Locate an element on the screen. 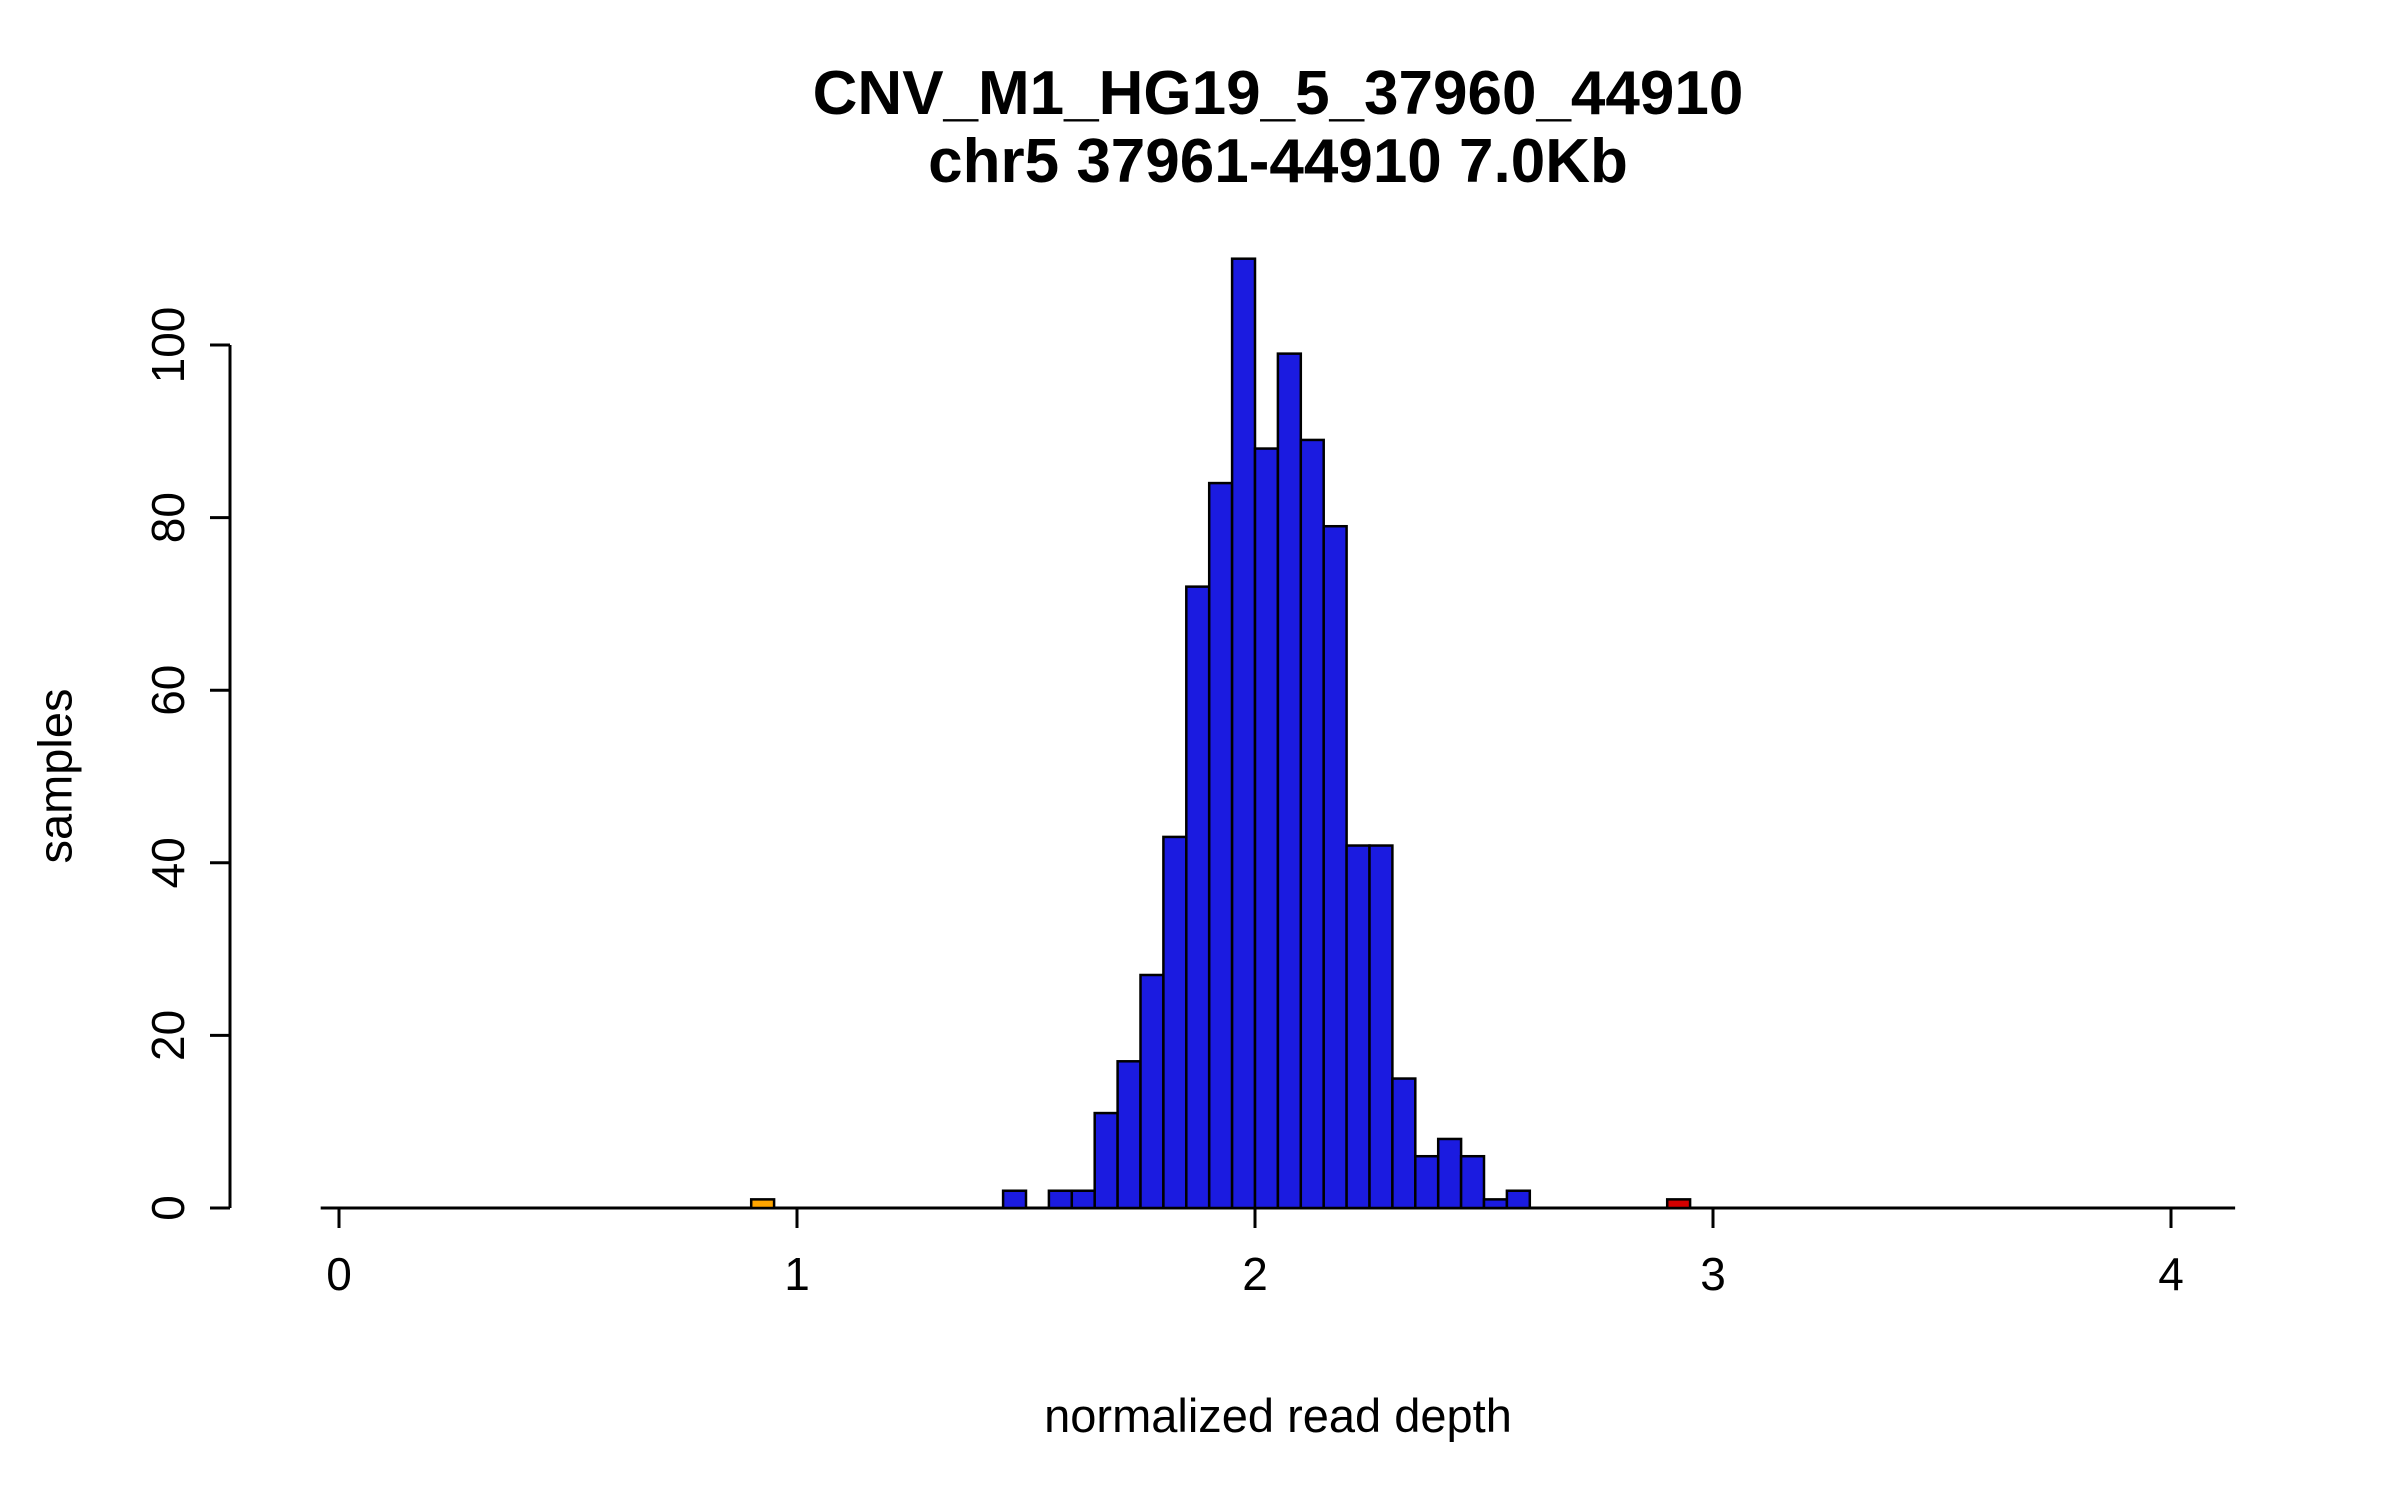 The image size is (2400, 1500). x-axis-label: normalized read depth is located at coordinates (1278, 1415).